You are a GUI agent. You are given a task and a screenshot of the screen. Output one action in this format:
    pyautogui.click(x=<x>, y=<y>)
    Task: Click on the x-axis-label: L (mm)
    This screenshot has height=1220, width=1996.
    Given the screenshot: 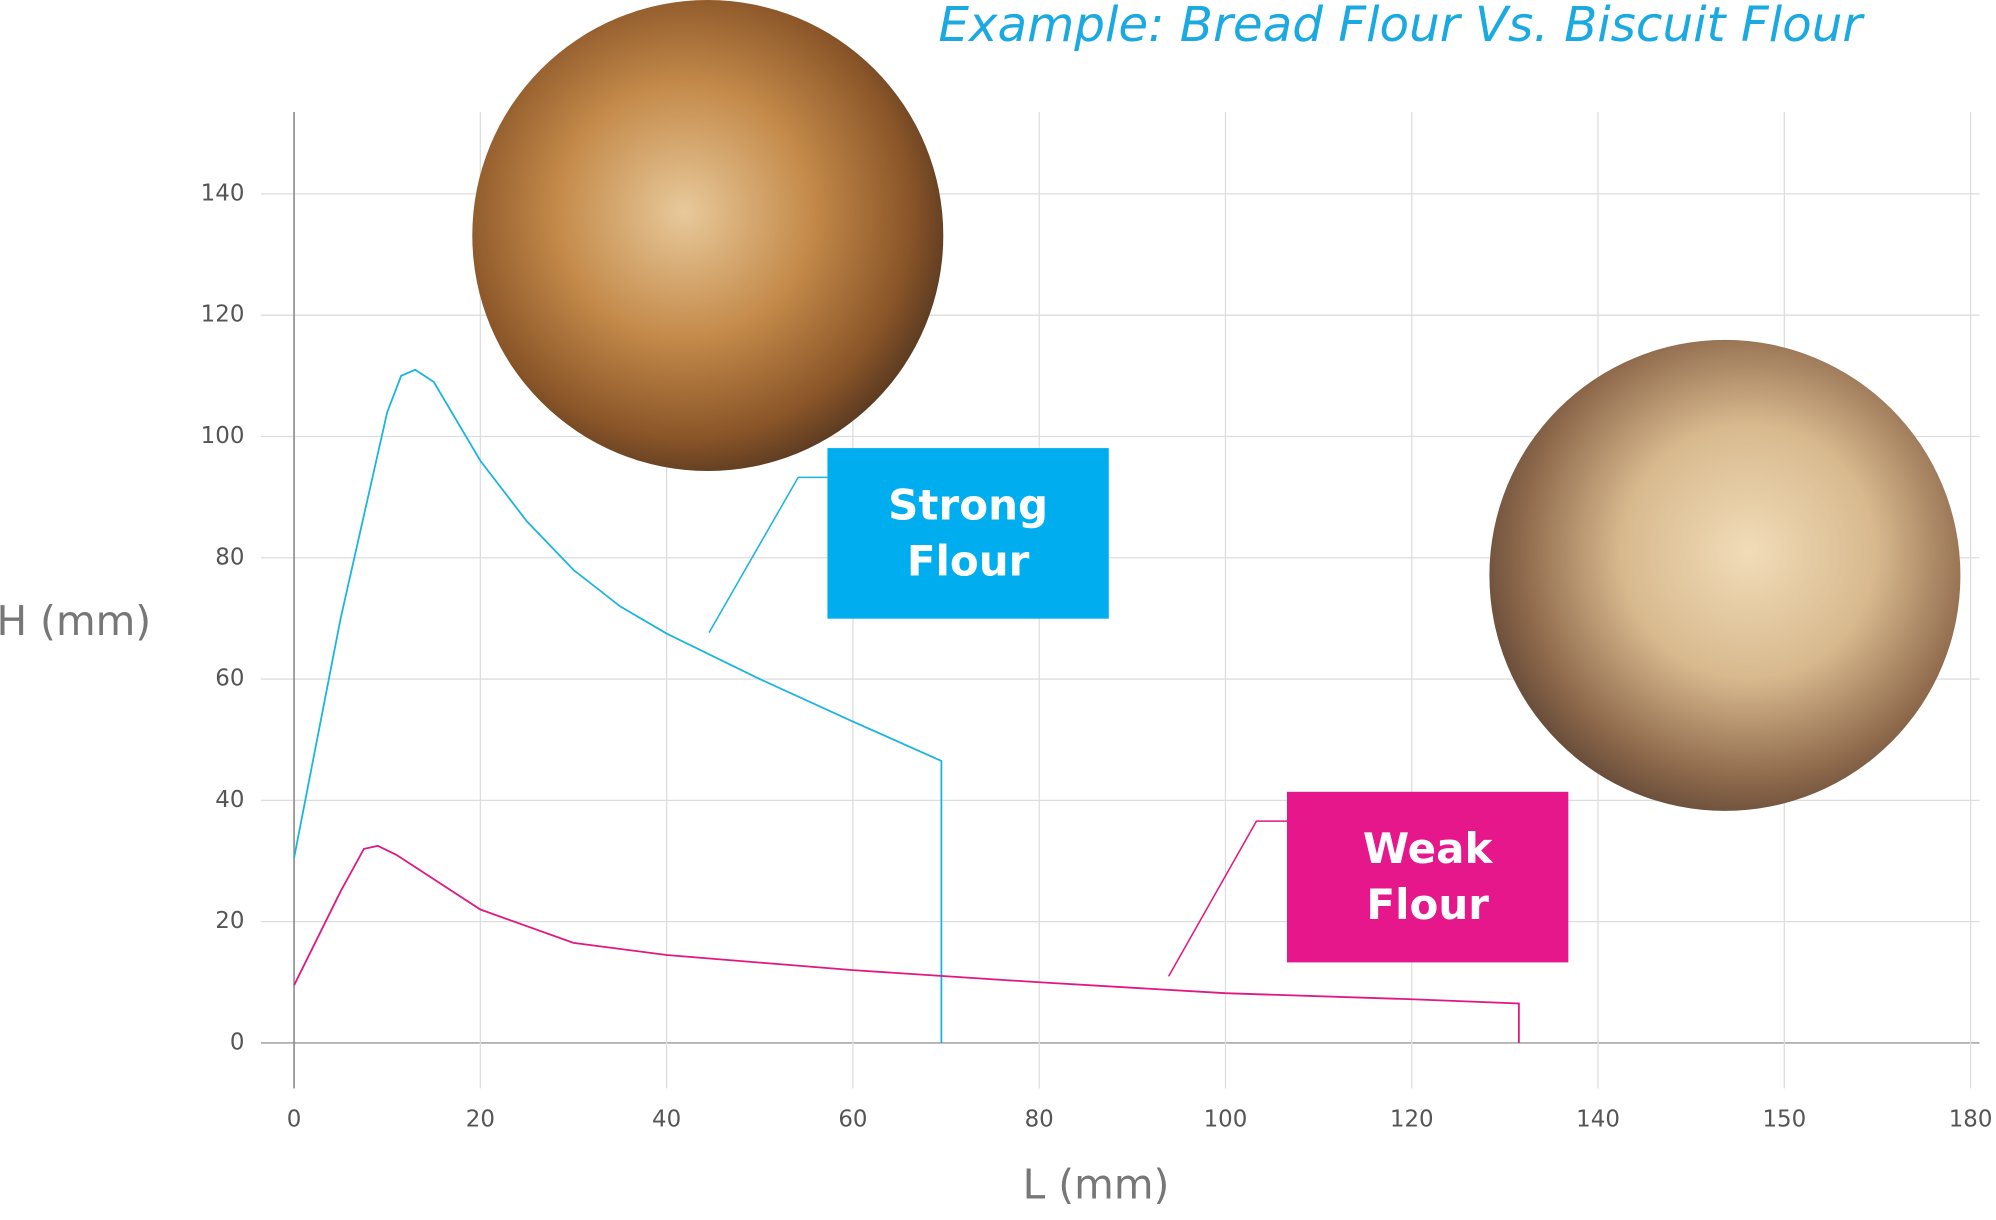 What is the action you would take?
    pyautogui.click(x=1096, y=1185)
    